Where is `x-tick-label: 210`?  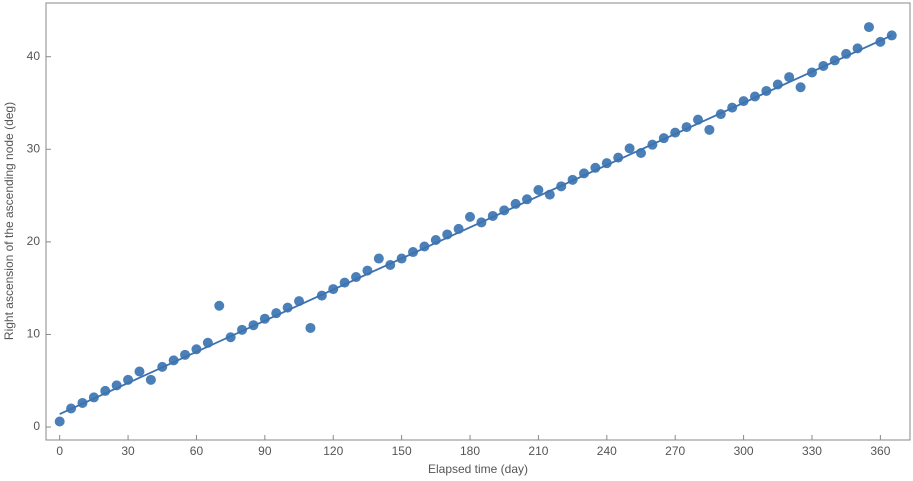
x-tick-label: 210 is located at coordinates (538, 451).